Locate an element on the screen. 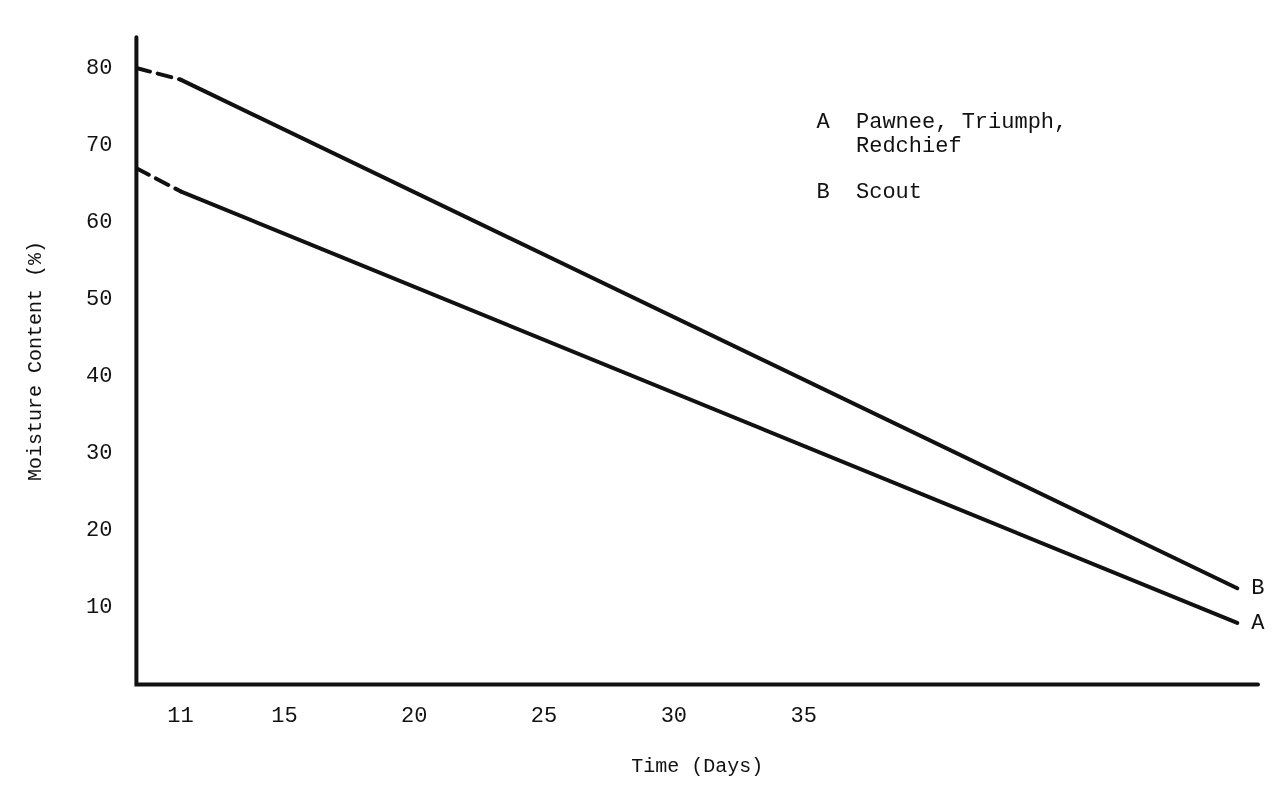 This screenshot has height=793, width=1288. y-tick-label: 50 is located at coordinates (99, 300).